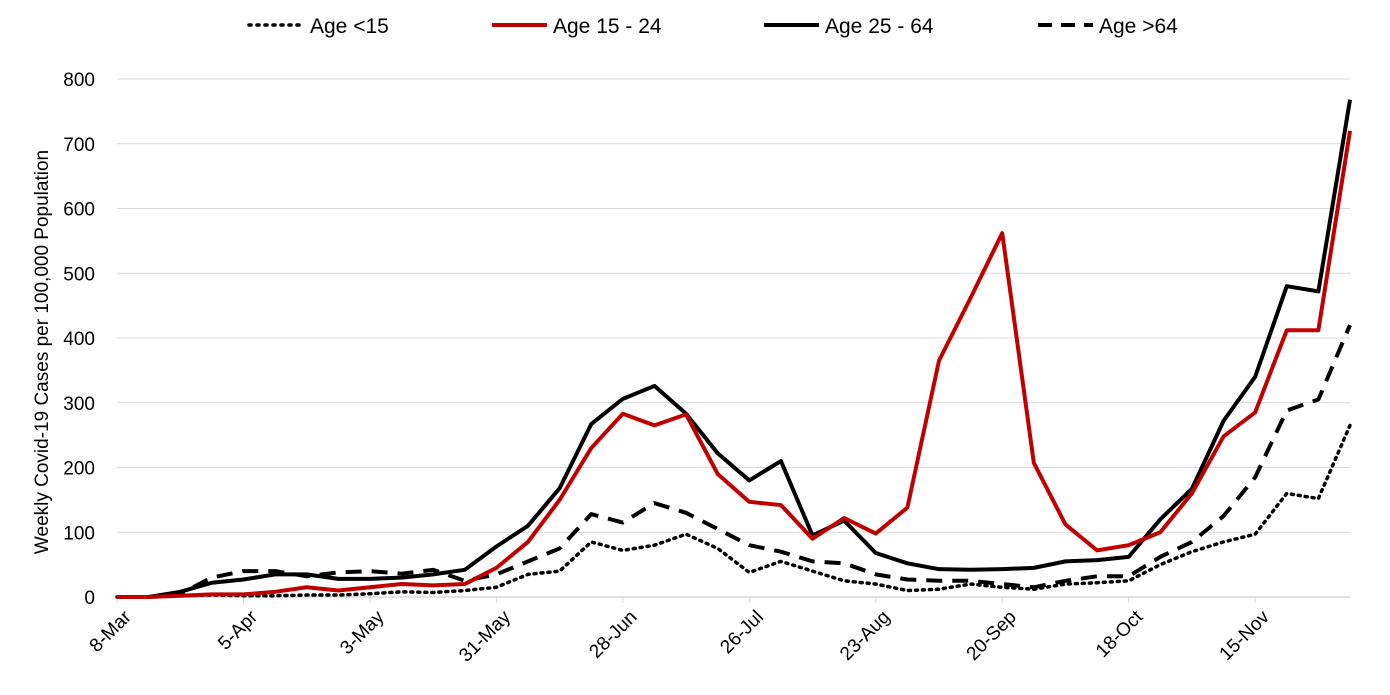  Describe the element at coordinates (1138, 26) in the screenshot. I see `legend-label: Age >64` at that location.